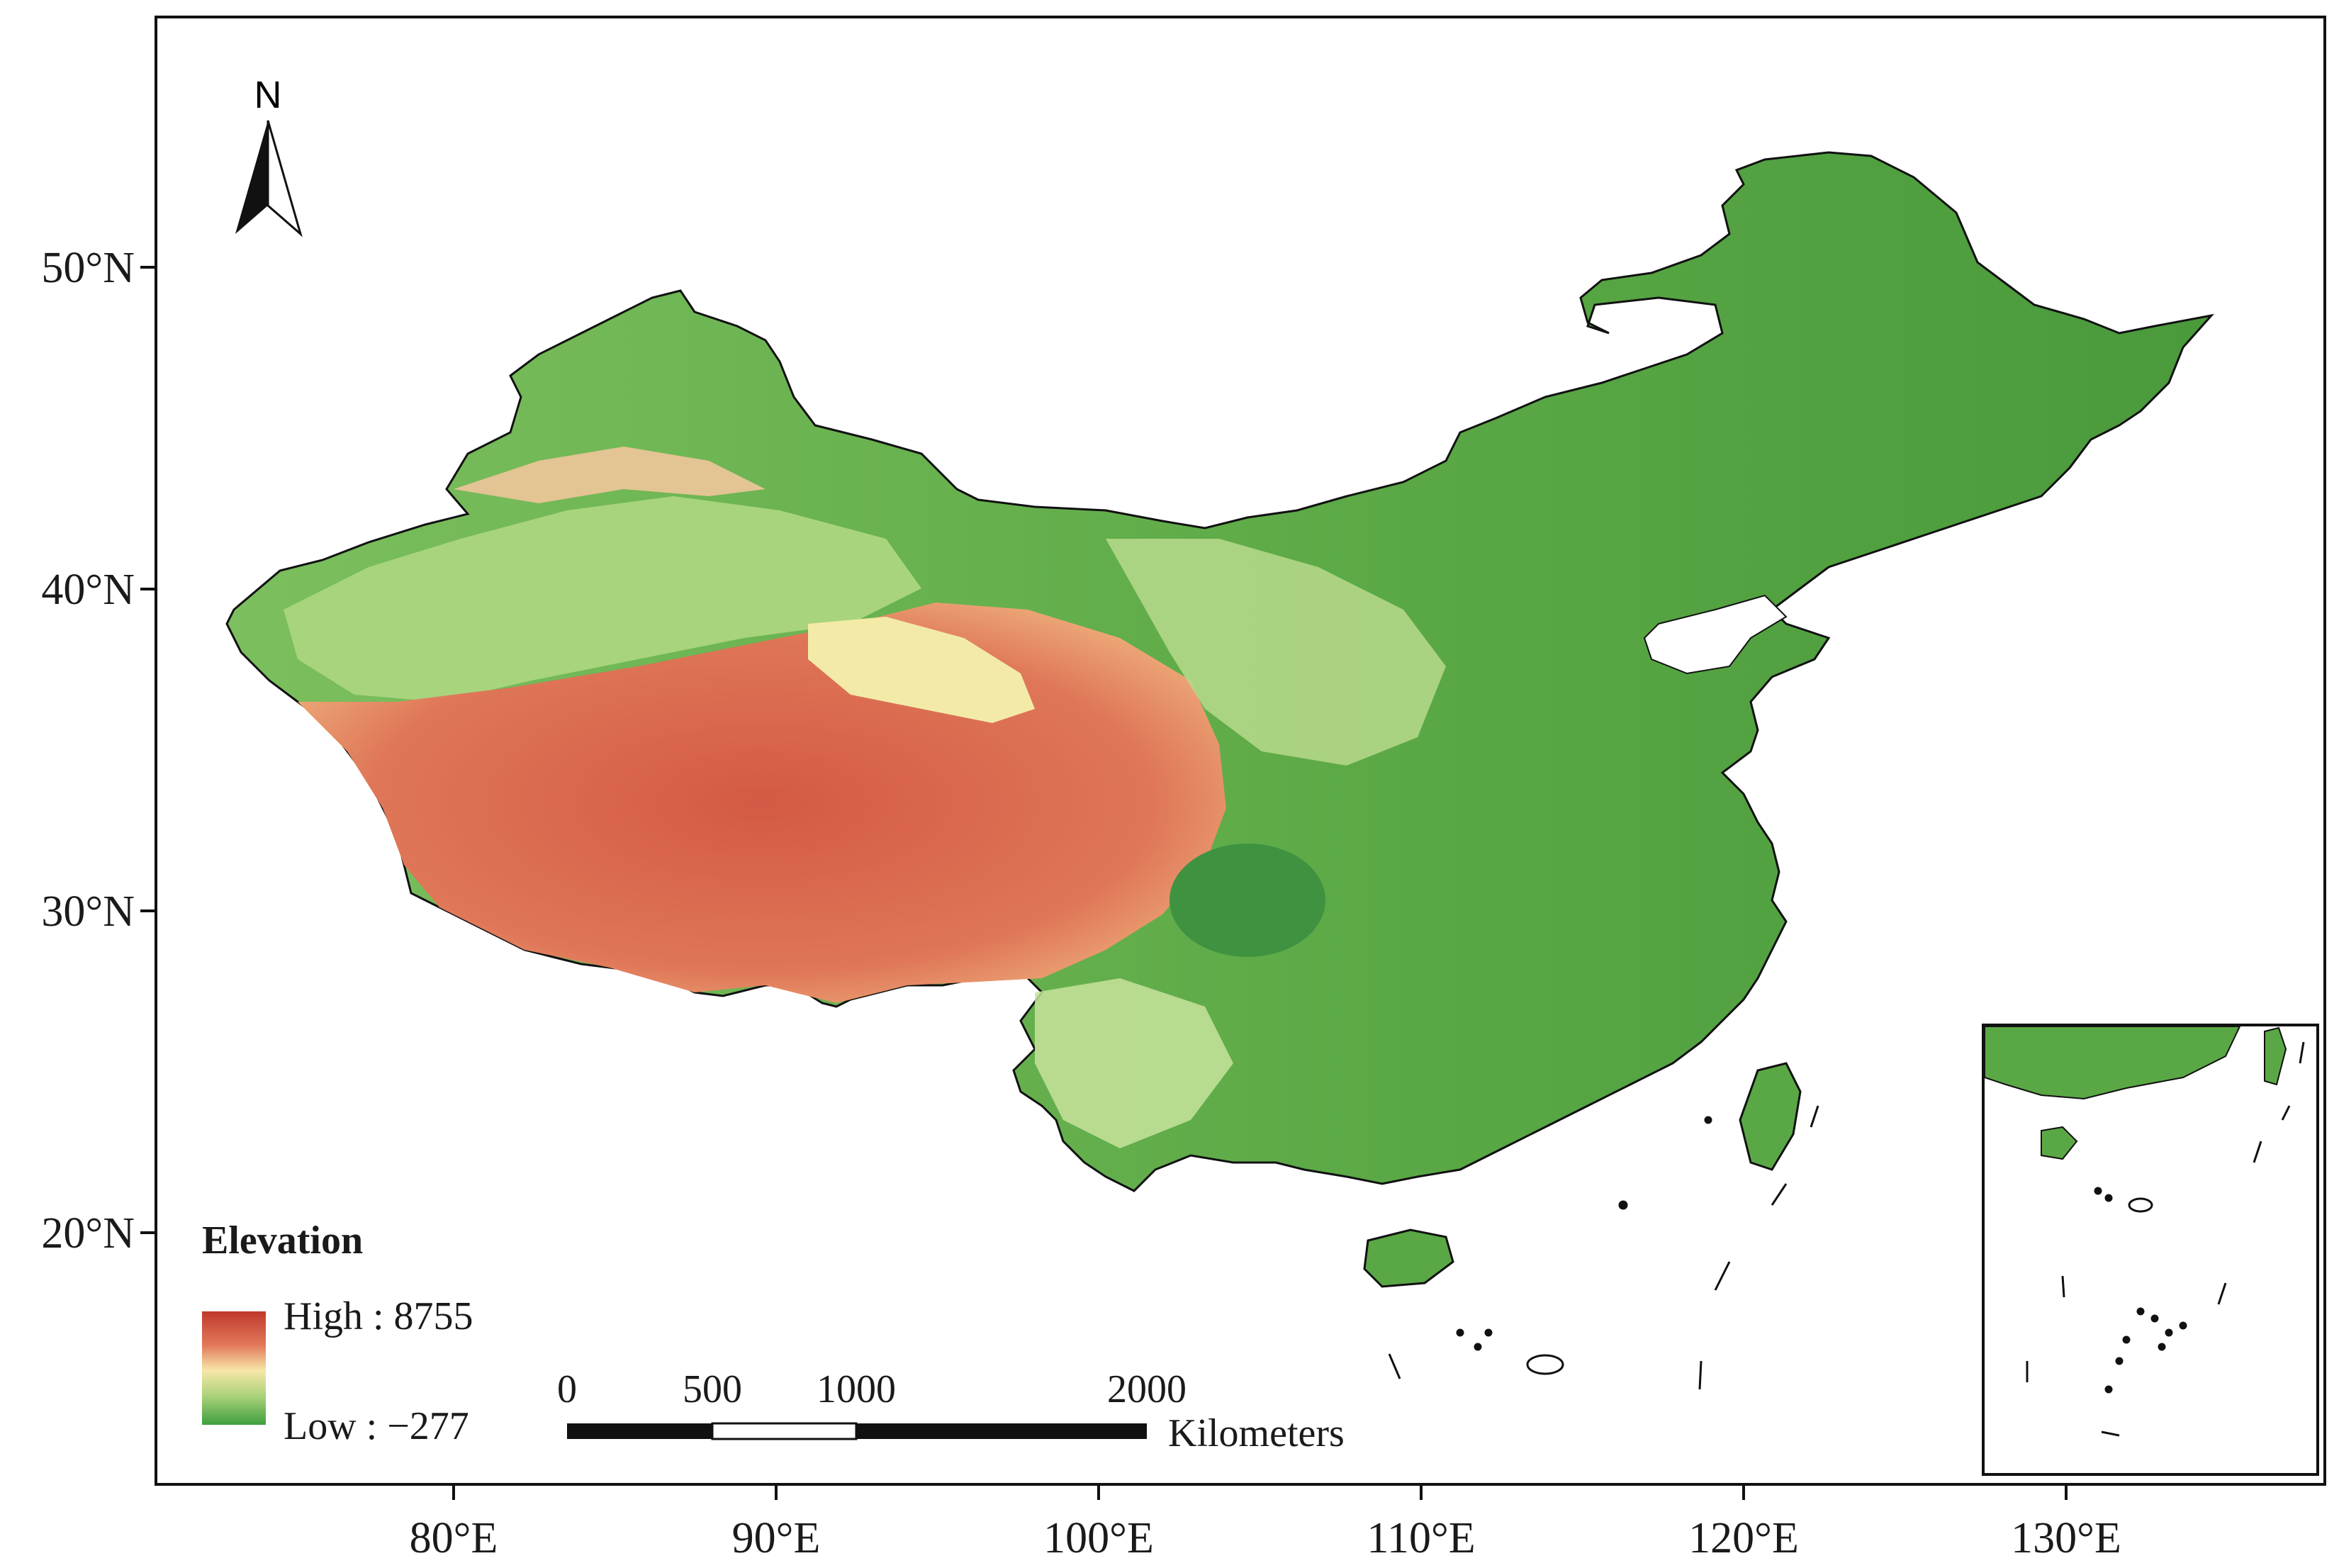 The height and width of the screenshot is (1568, 2339). Describe the element at coordinates (1256, 1433) in the screenshot. I see `scale-units: Kilometers` at that location.